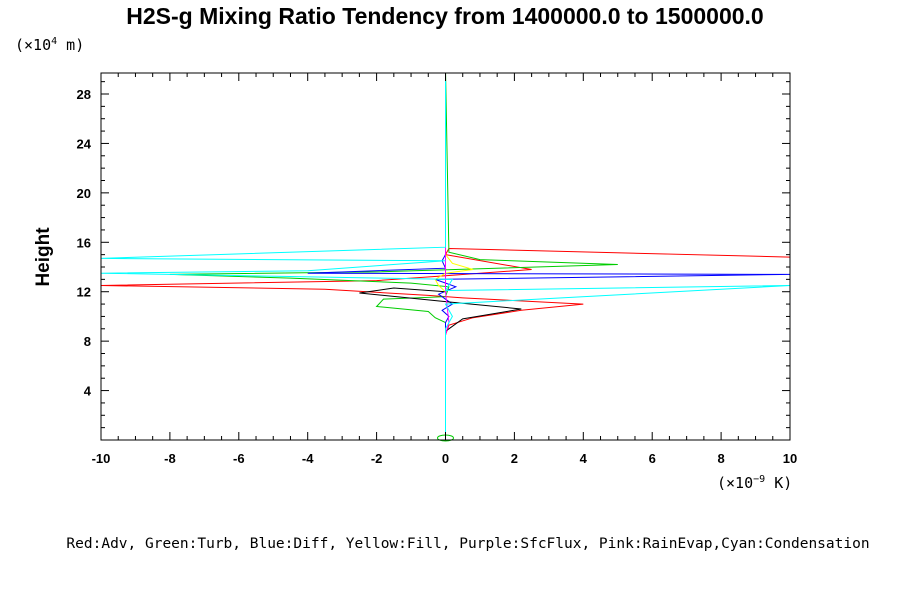  What do you see at coordinates (720, 458) in the screenshot?
I see `x-tick-label: 8` at bounding box center [720, 458].